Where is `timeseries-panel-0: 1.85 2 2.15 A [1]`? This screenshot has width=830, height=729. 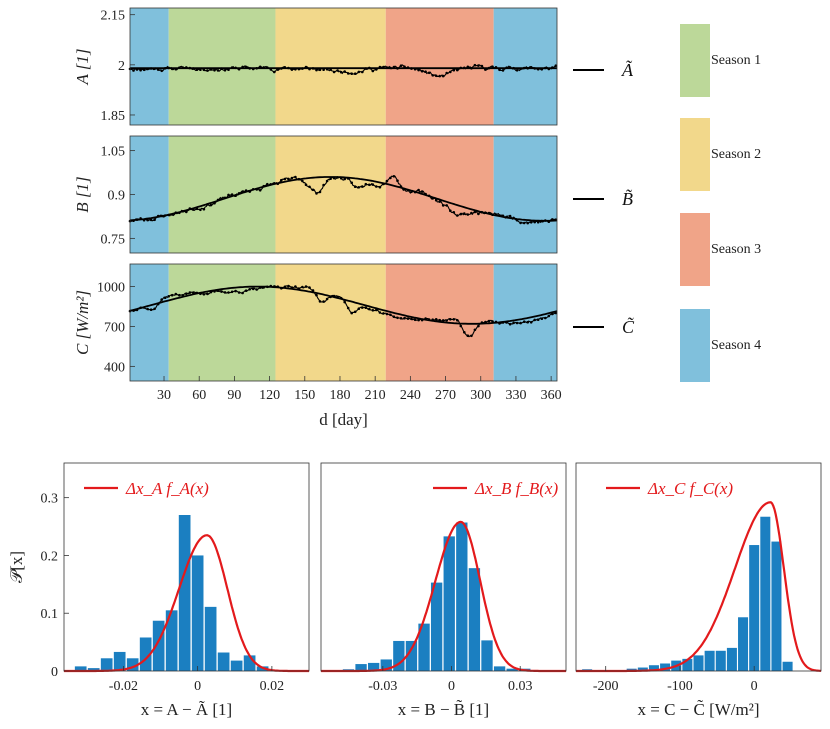
timeseries-panel-0: 1.85 2 2.15 A [1] is located at coordinates (315, 66).